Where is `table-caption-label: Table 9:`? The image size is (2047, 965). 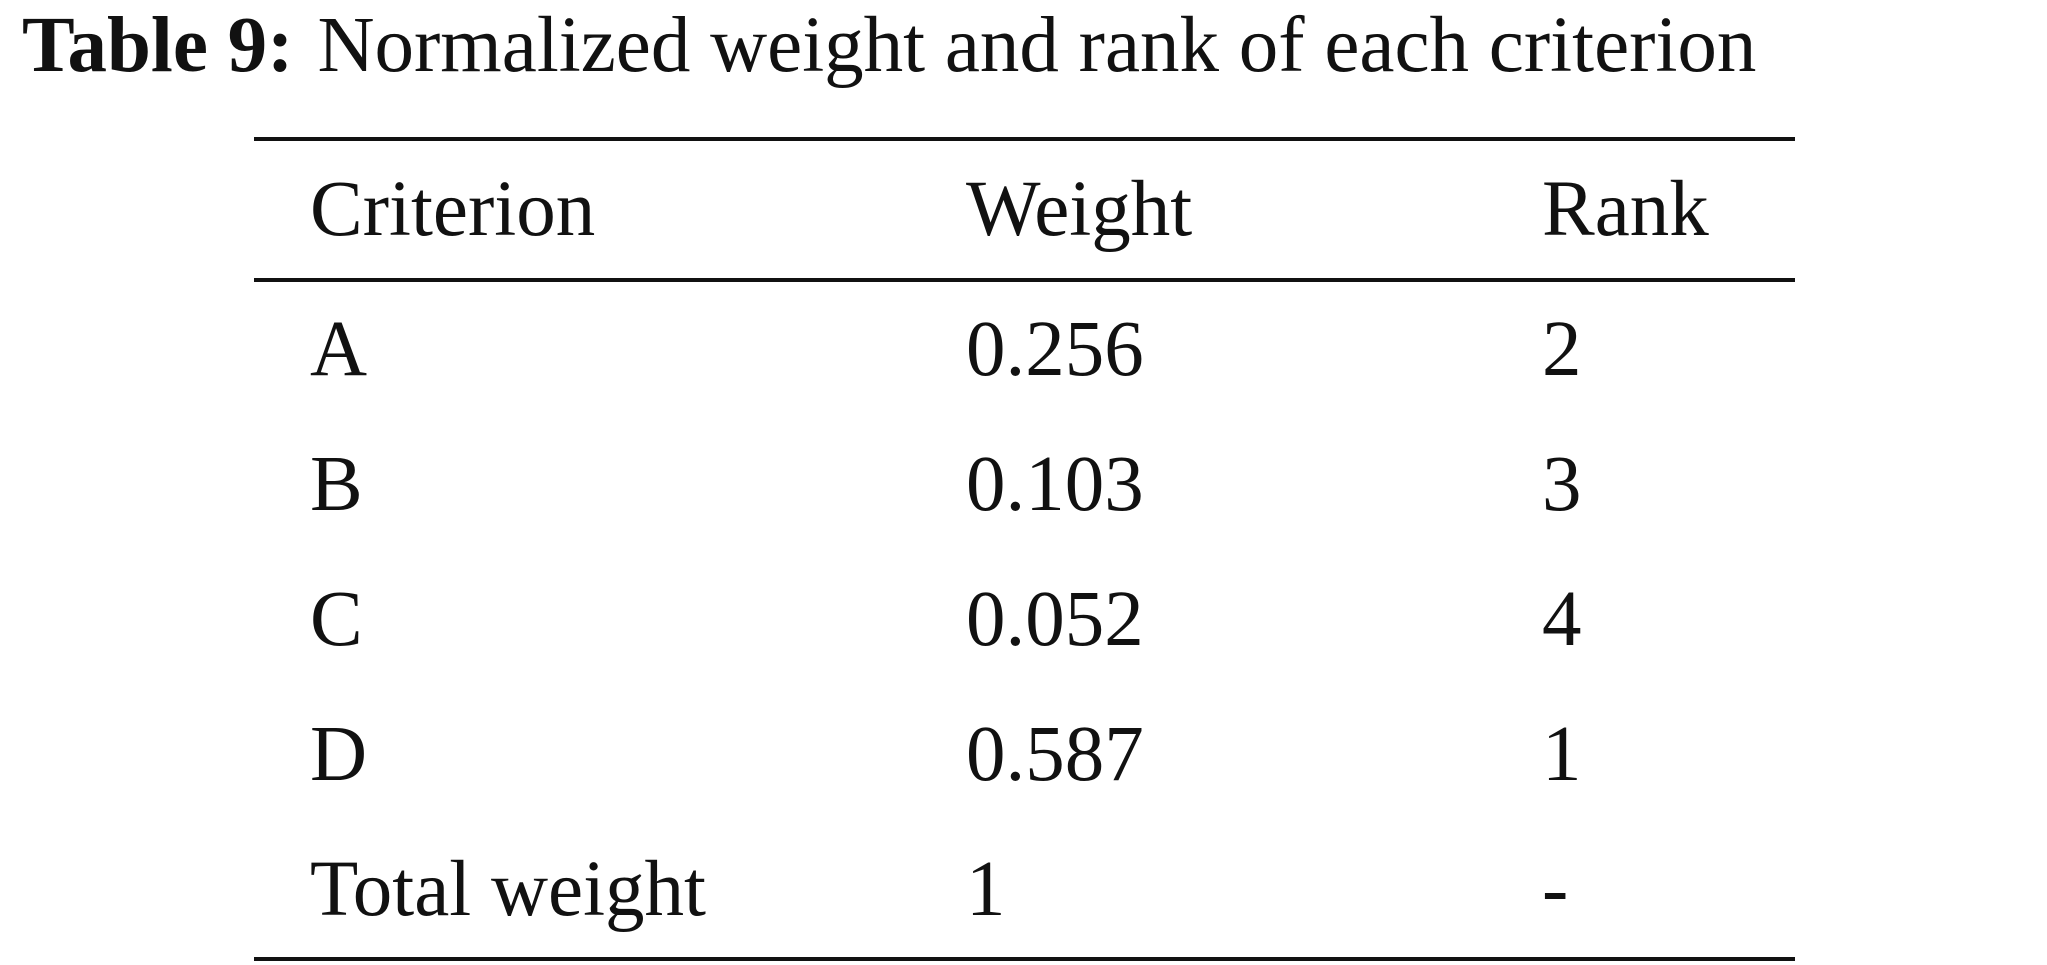 table-caption-label: Table 9: is located at coordinates (158, 45).